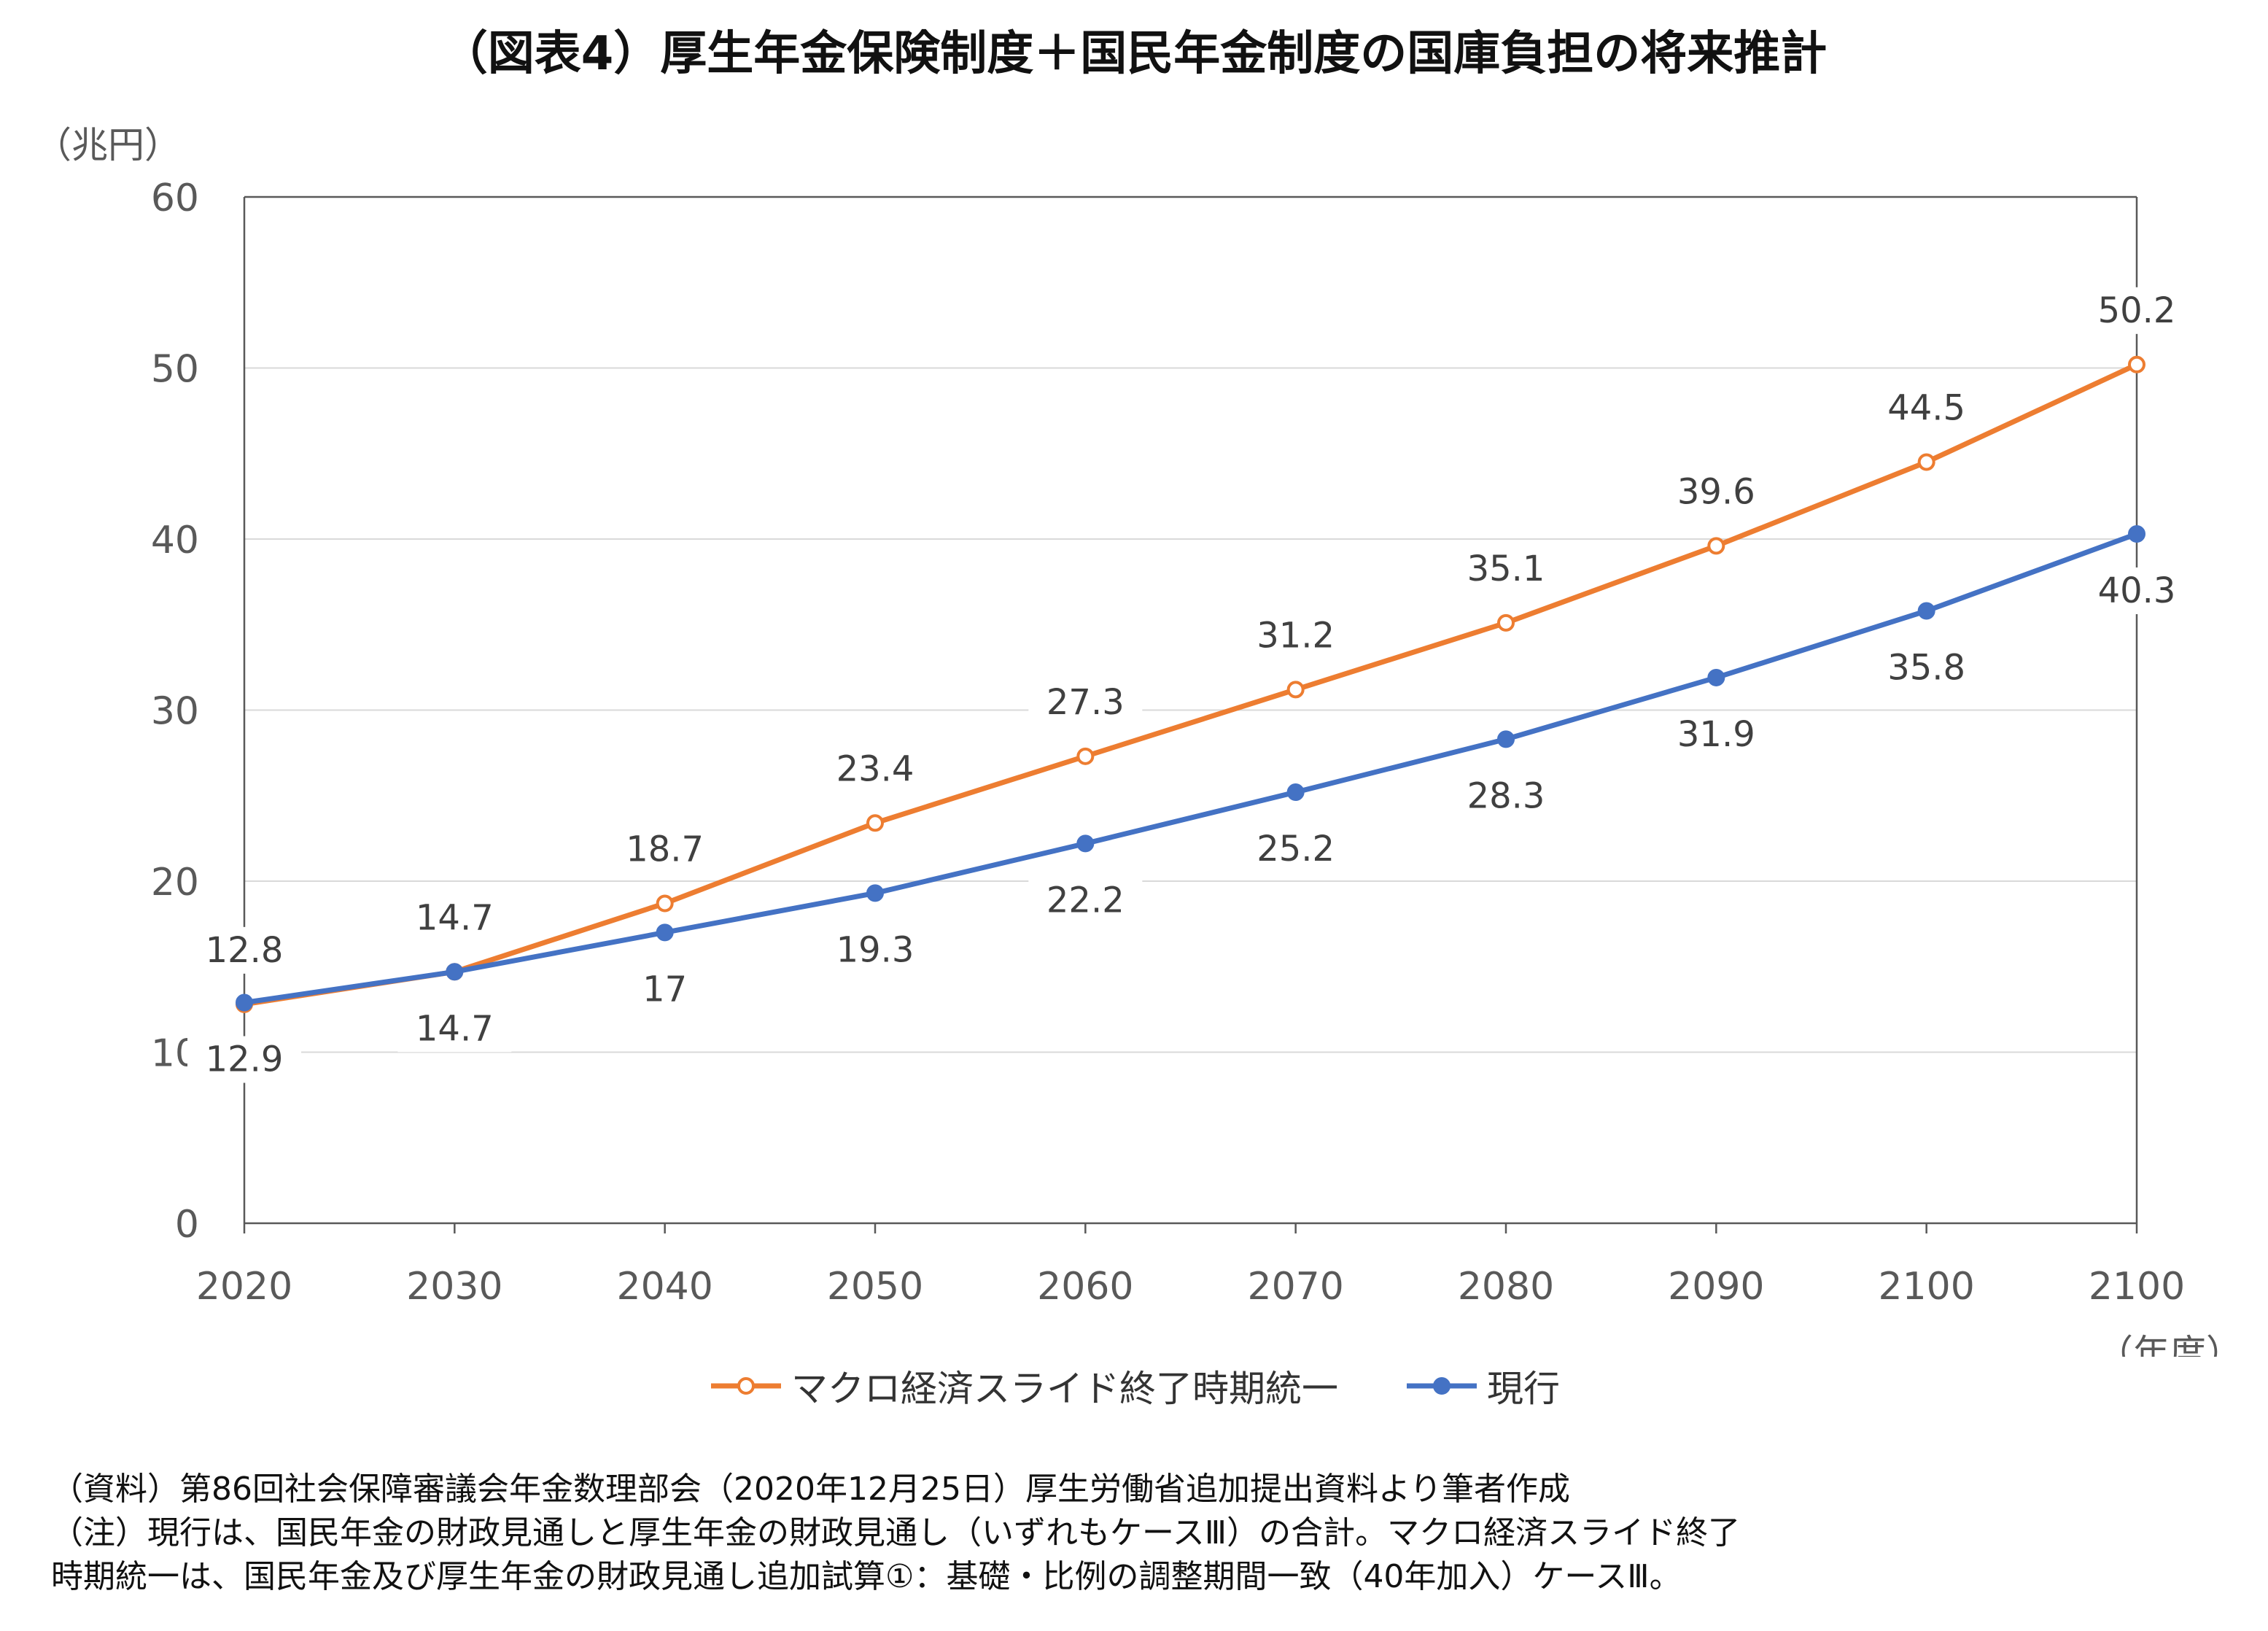 This screenshot has width=2268, height=1631. I want to click on y-tick-label-50: 50, so click(175, 370).